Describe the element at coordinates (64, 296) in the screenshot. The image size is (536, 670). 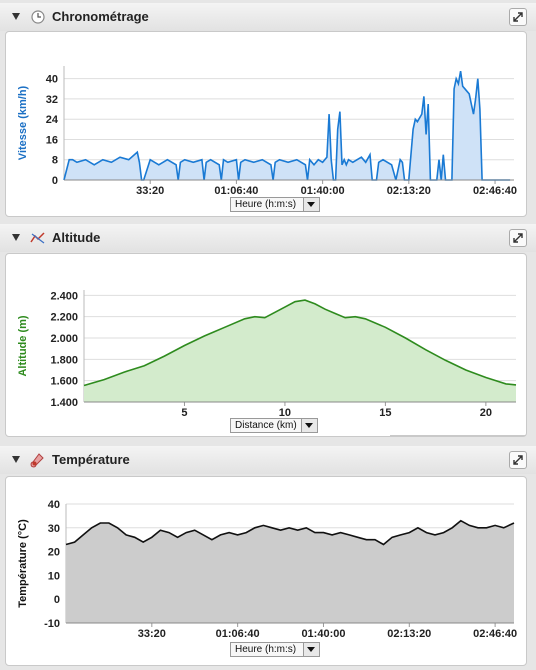
I see `y-tick-label: 2.400` at that location.